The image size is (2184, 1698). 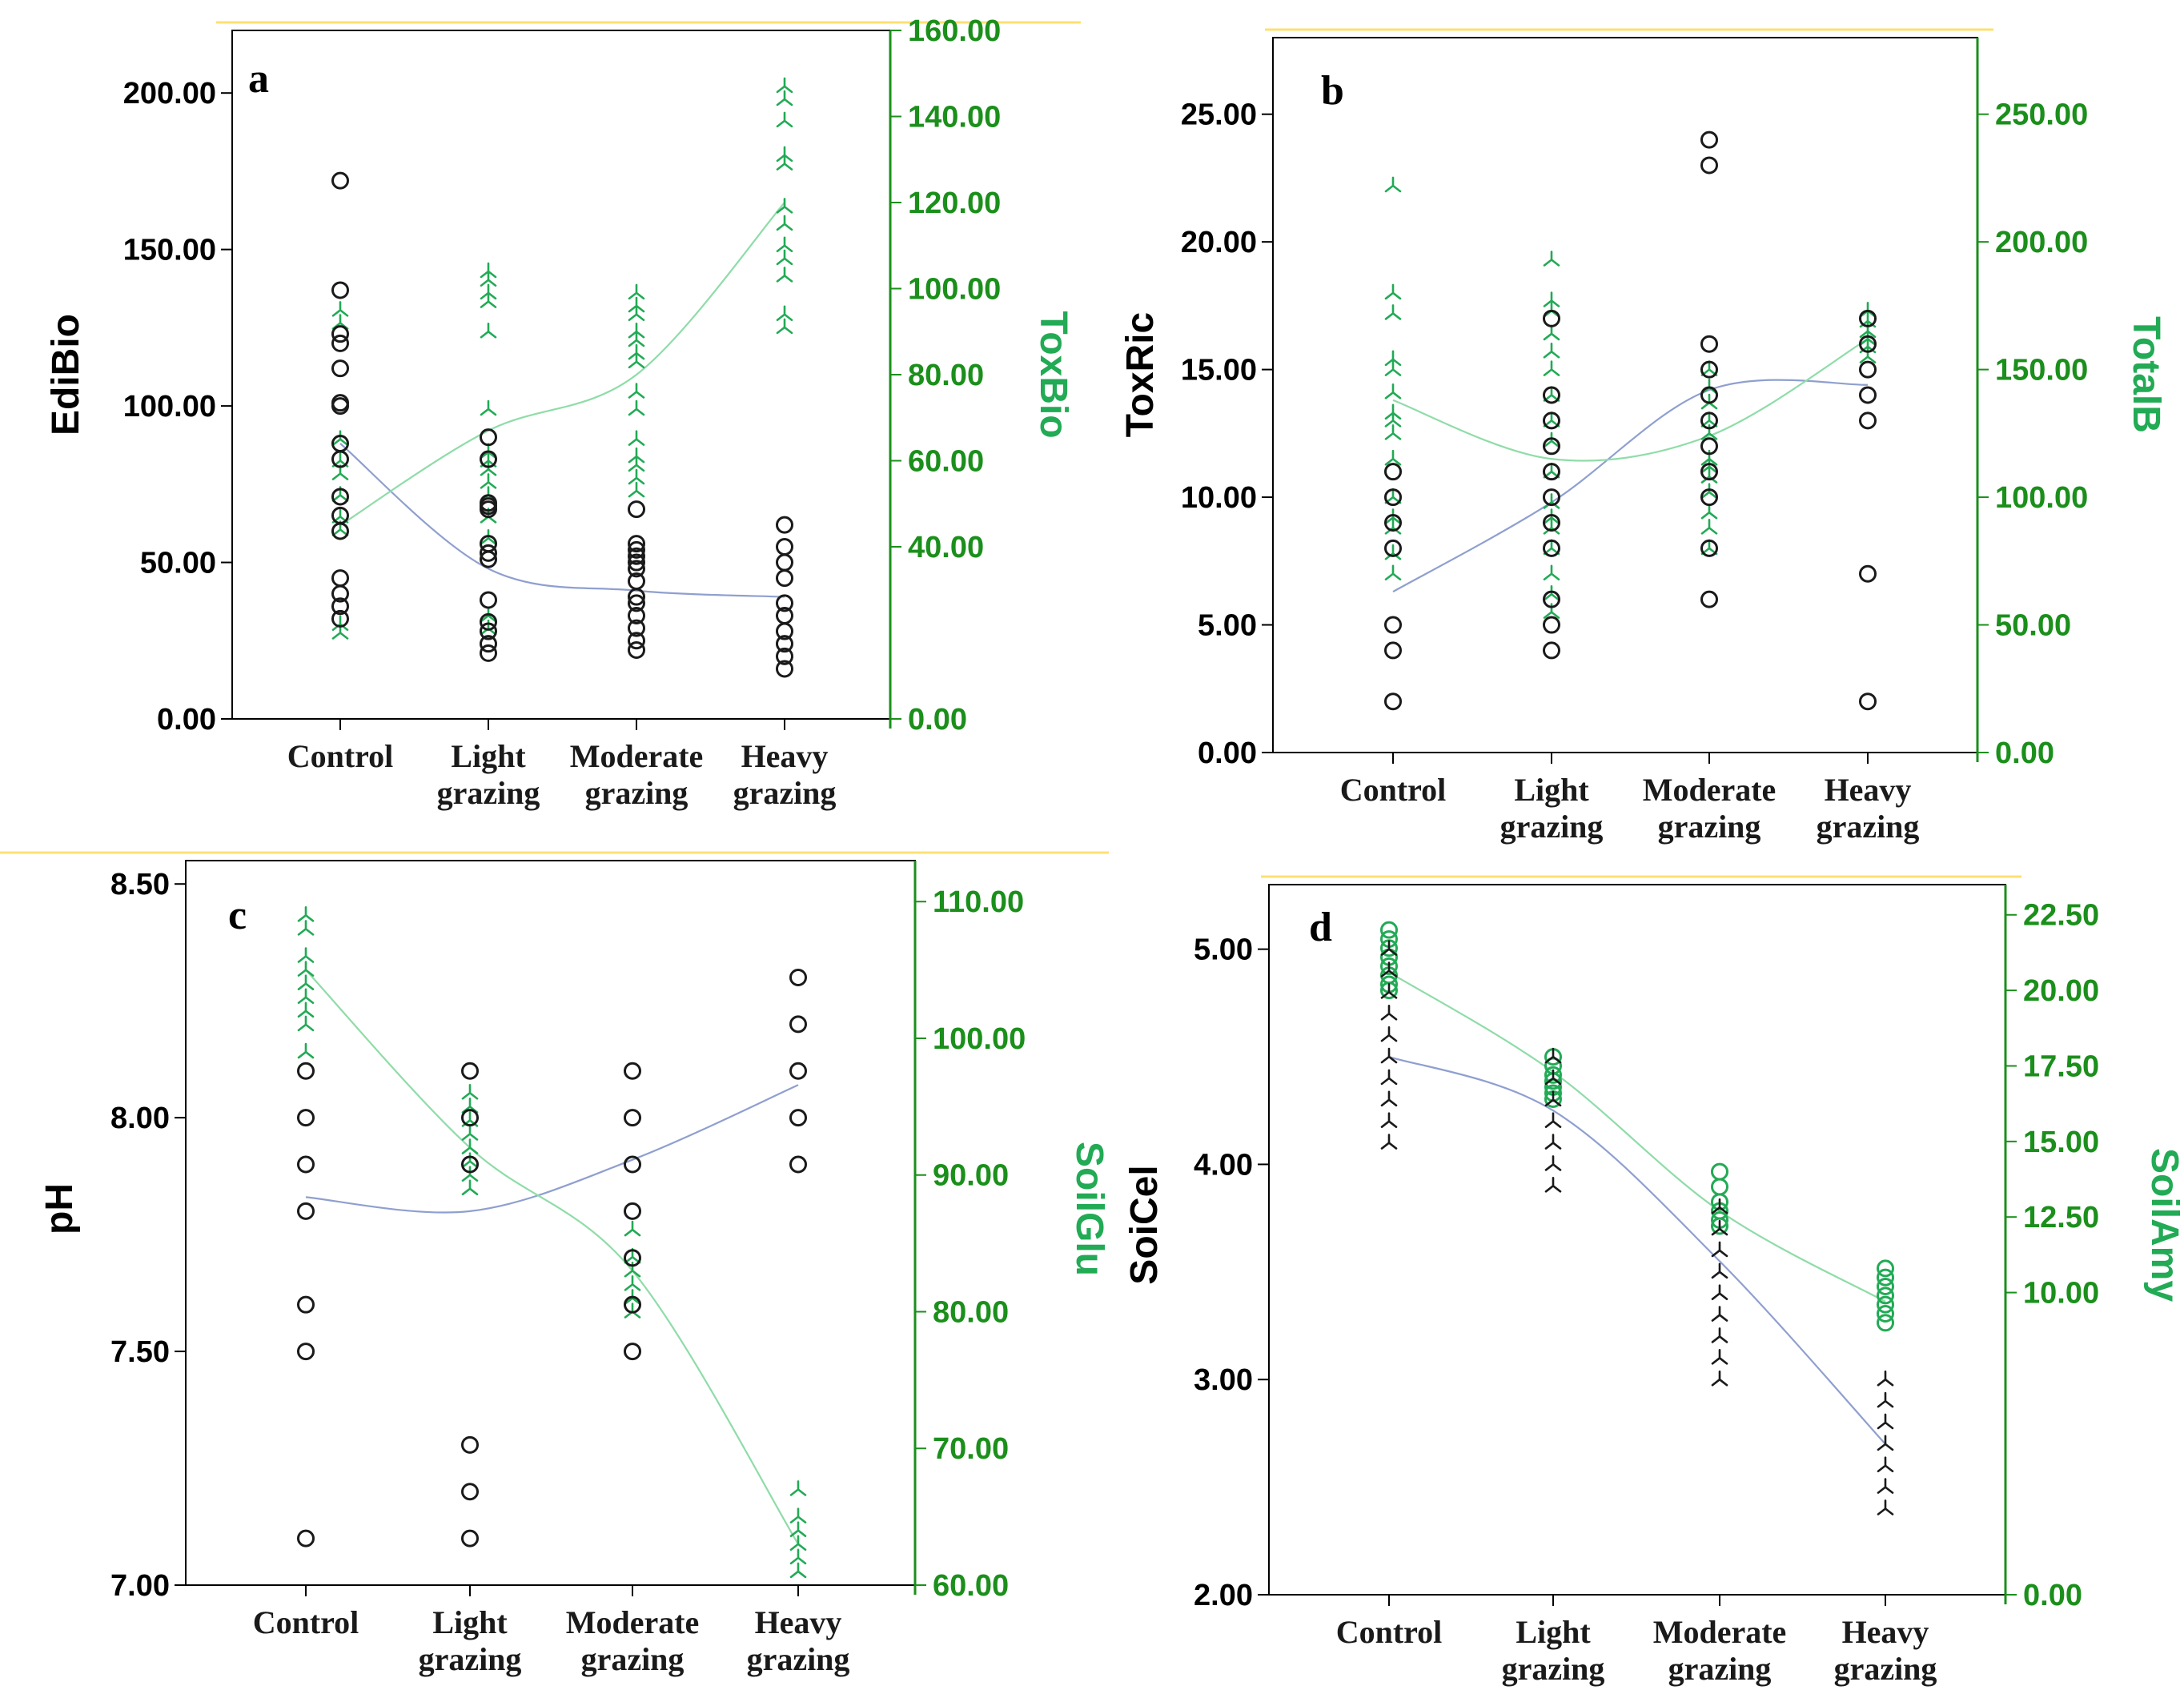 I want to click on plot-area, so click(x=1637, y=1240).